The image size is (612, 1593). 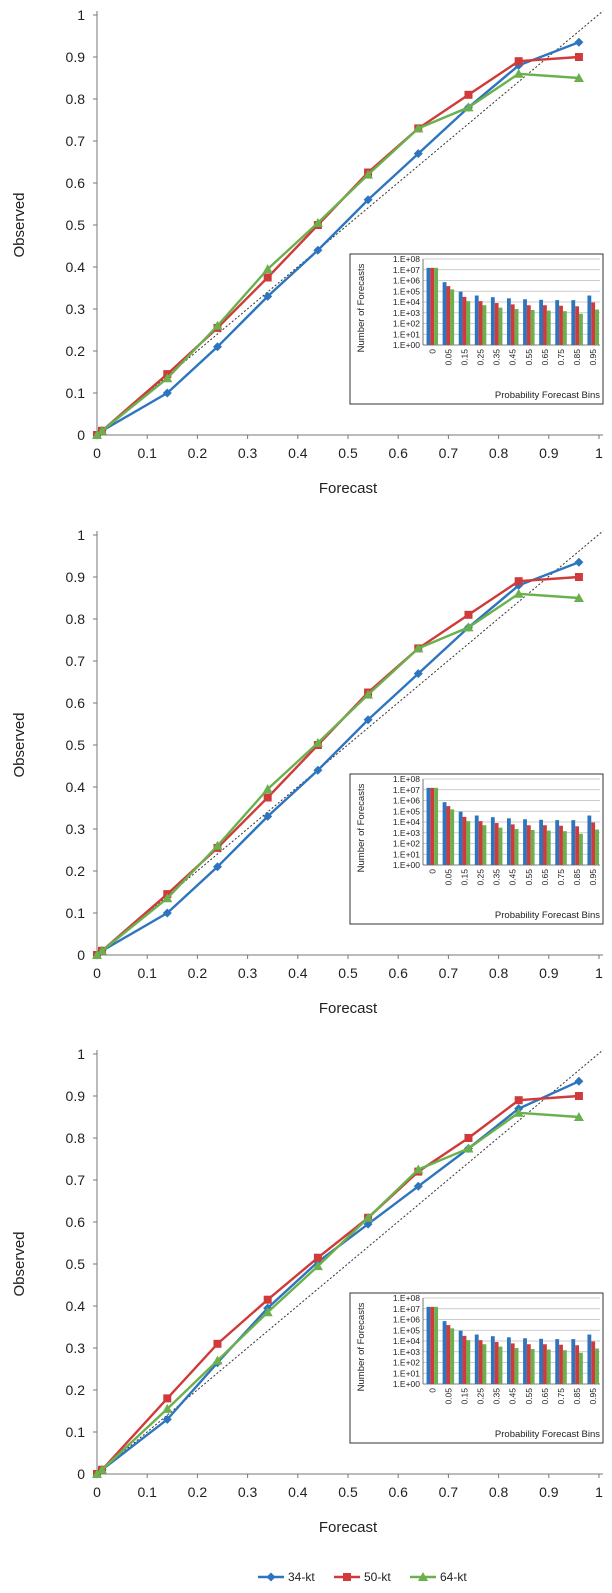 What do you see at coordinates (76, 661) in the screenshot?
I see `y-tick-label: 0.7` at bounding box center [76, 661].